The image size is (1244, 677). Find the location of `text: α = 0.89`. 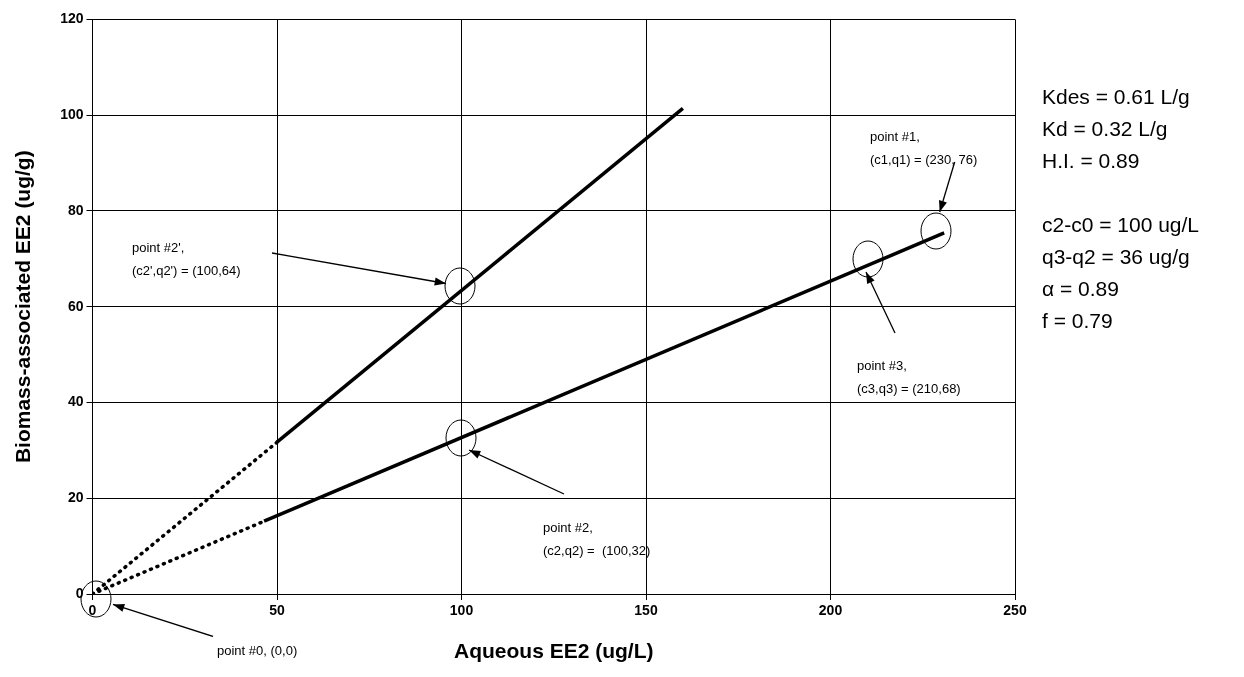

text: α = 0.89 is located at coordinates (1081, 289).